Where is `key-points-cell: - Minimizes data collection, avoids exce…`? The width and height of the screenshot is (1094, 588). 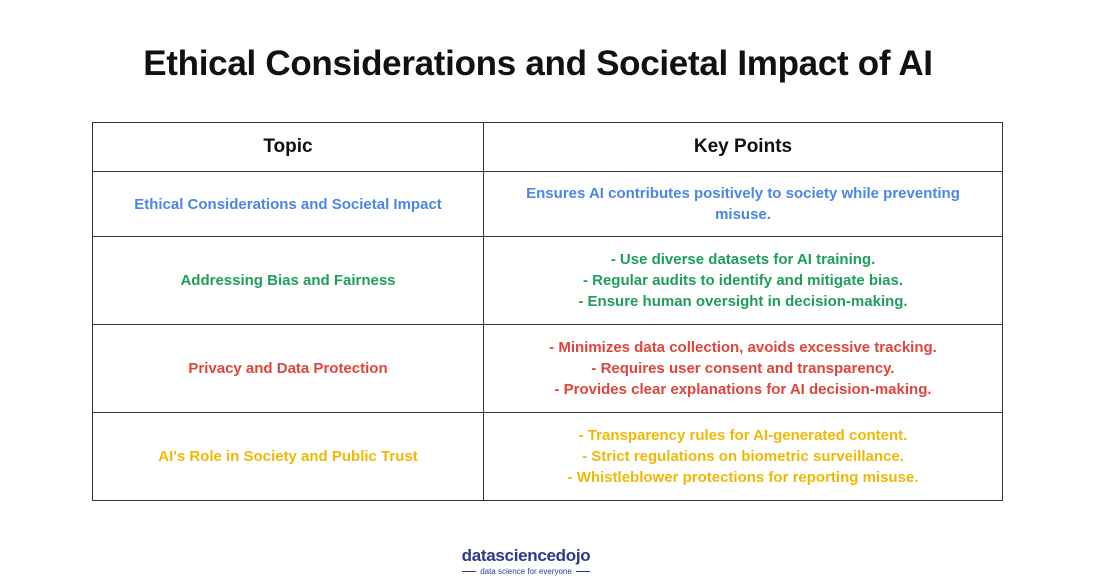 key-points-cell: - Minimizes data collection, avoids exce… is located at coordinates (743, 368).